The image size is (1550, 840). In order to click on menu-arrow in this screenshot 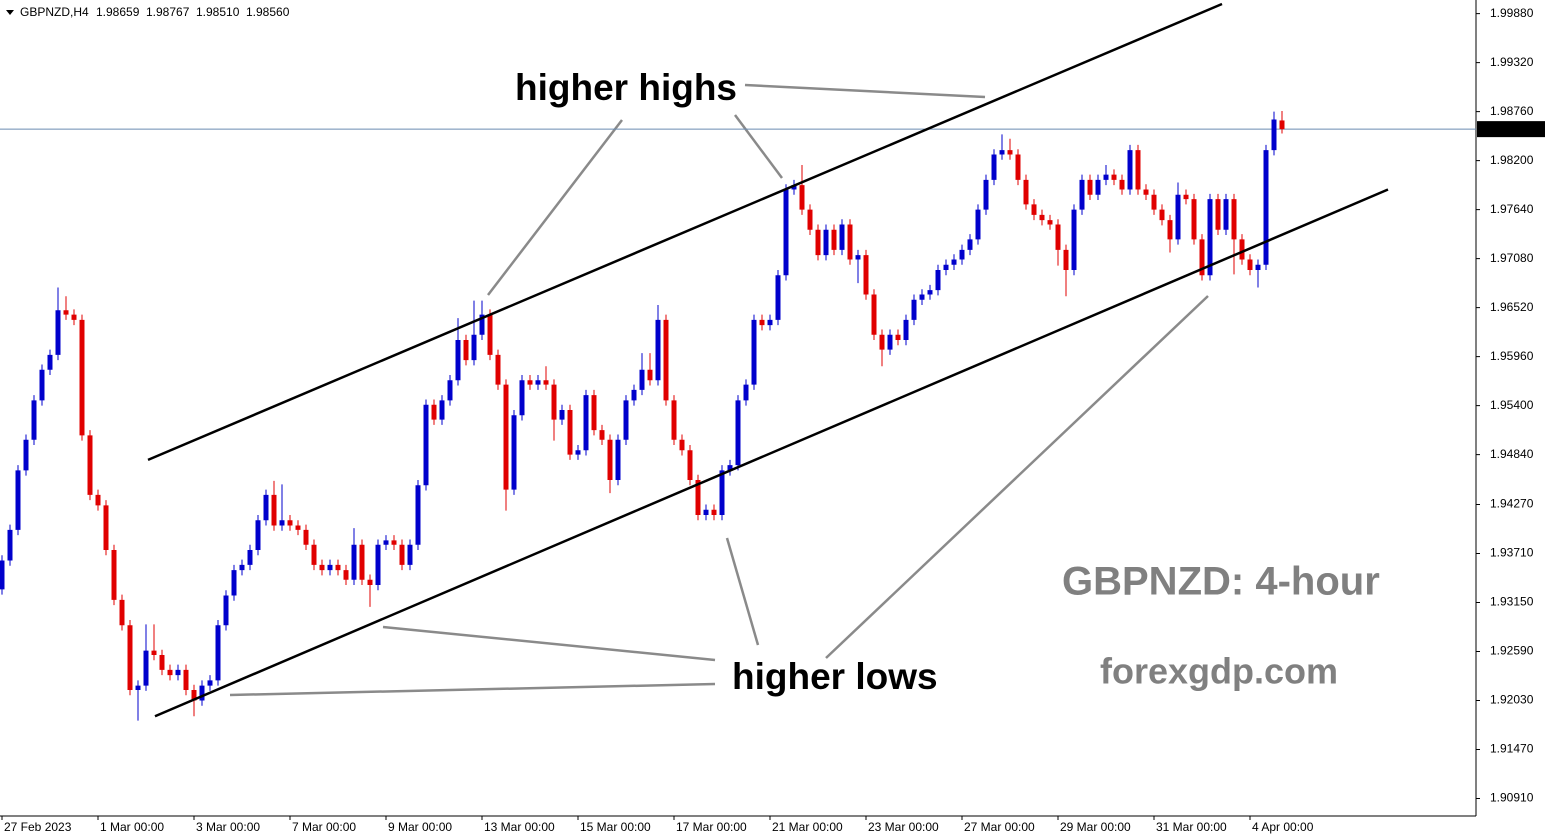, I will do `click(10, 12)`.